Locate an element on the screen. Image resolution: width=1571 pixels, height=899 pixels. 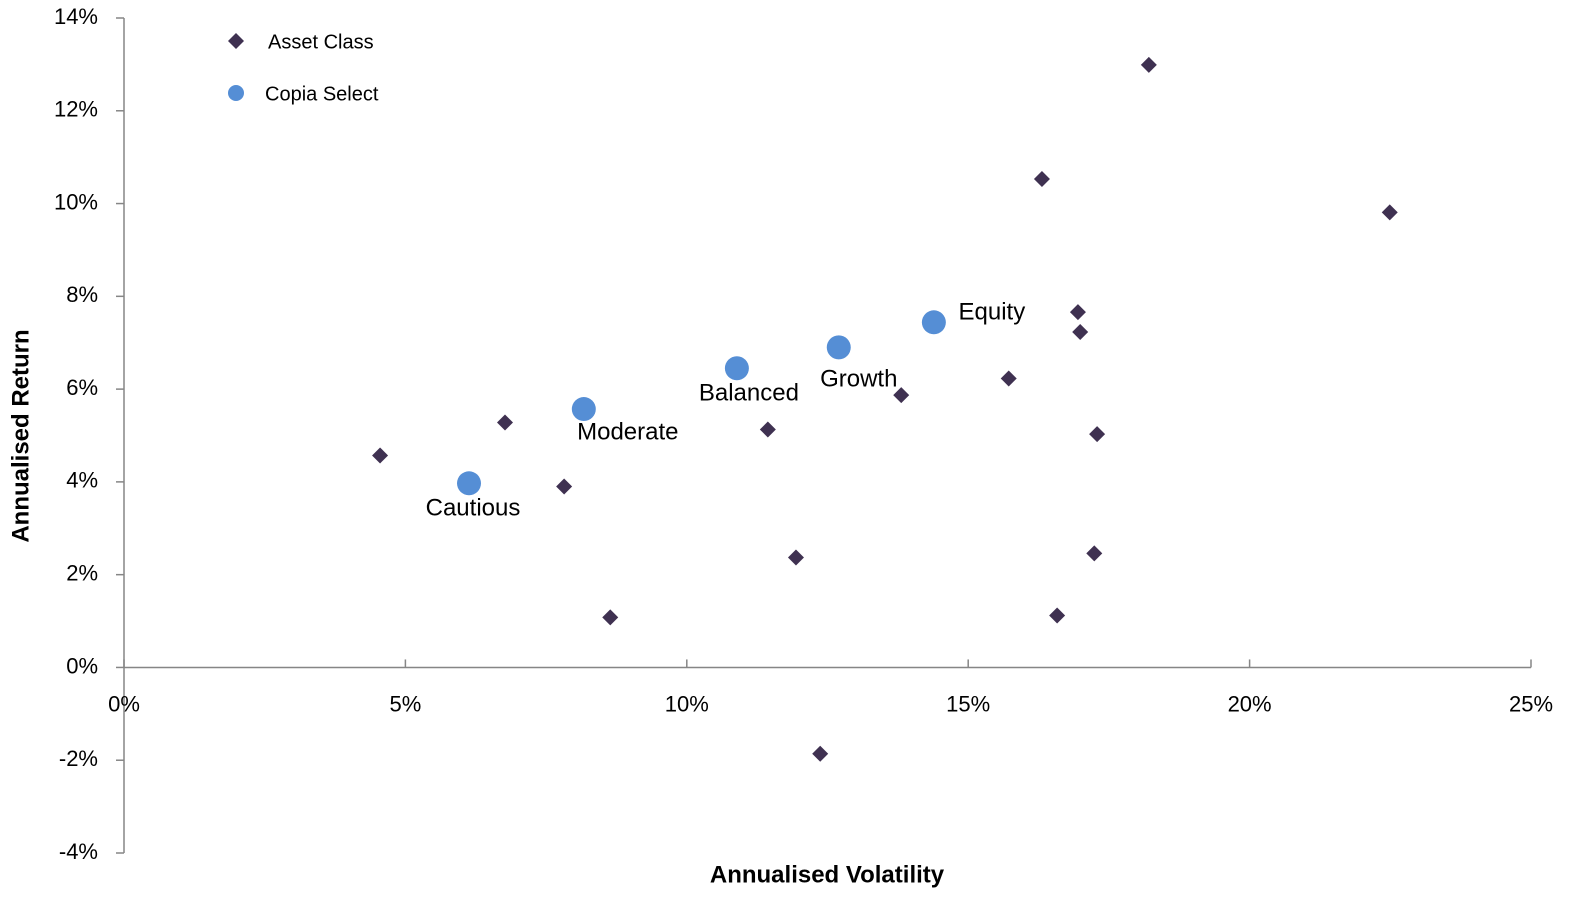
legend-label: Copia Select is located at coordinates (322, 94).